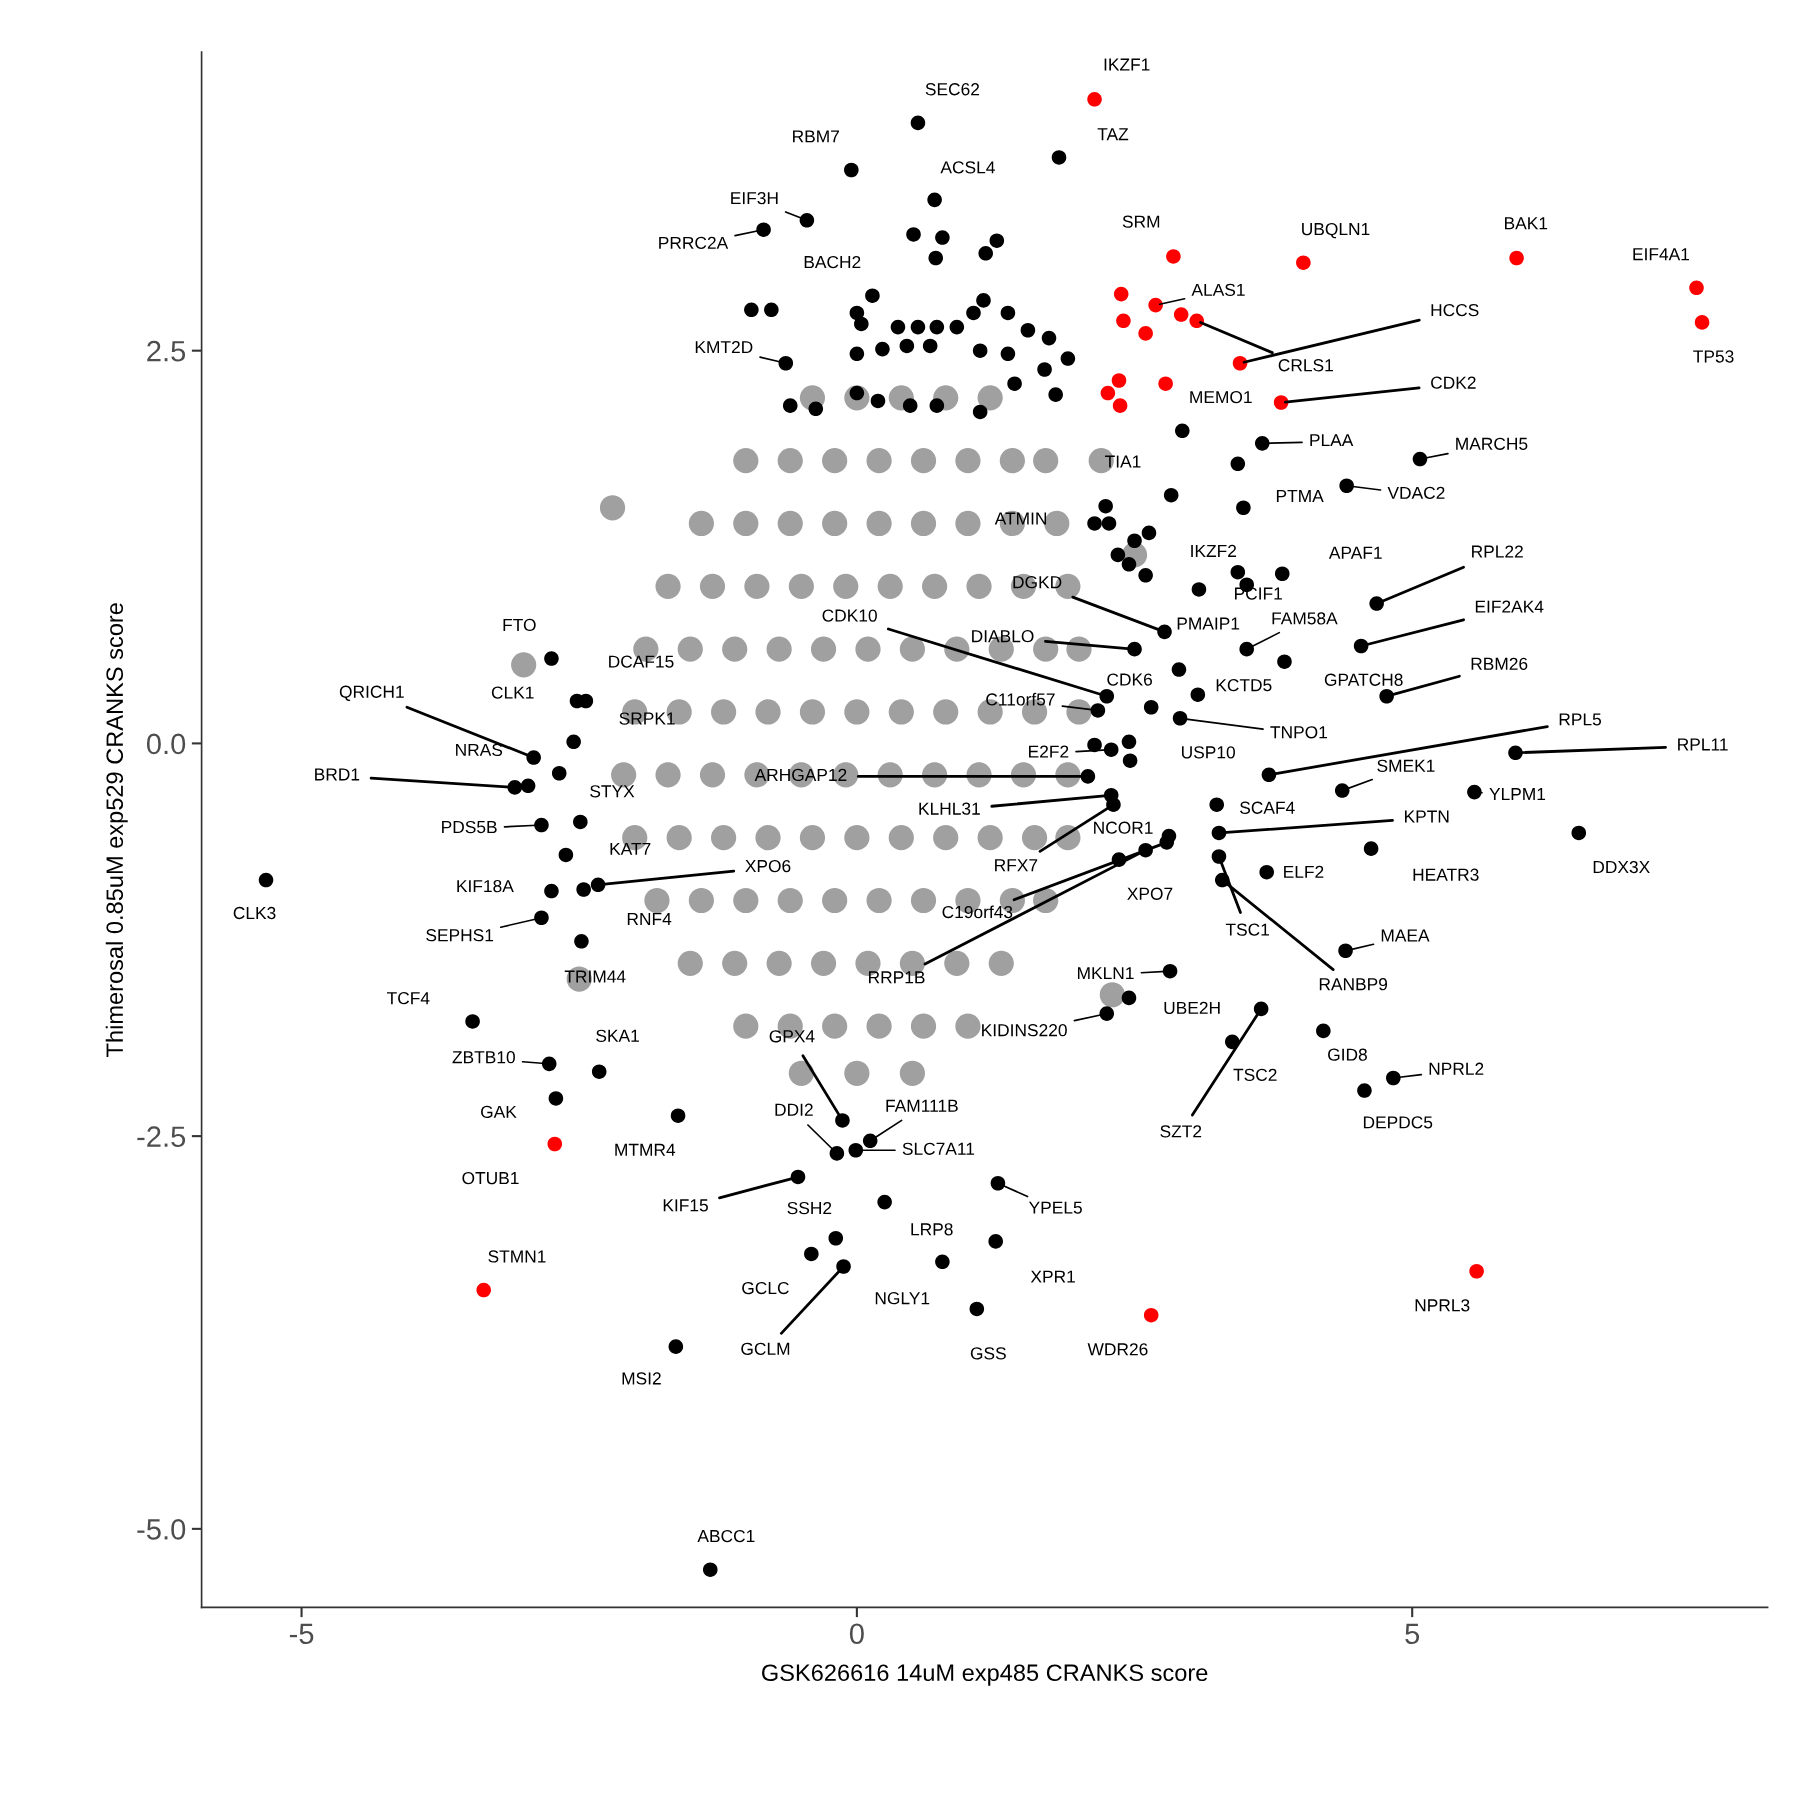  What do you see at coordinates (485, 886) in the screenshot?
I see `annotation: KIF18A` at bounding box center [485, 886].